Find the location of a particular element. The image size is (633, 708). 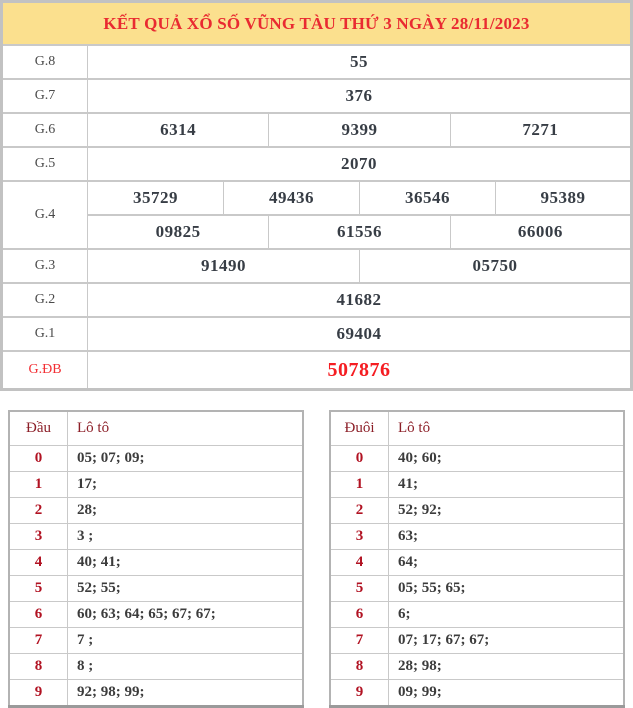

prize-row: G.5 2070 is located at coordinates (316, 164).